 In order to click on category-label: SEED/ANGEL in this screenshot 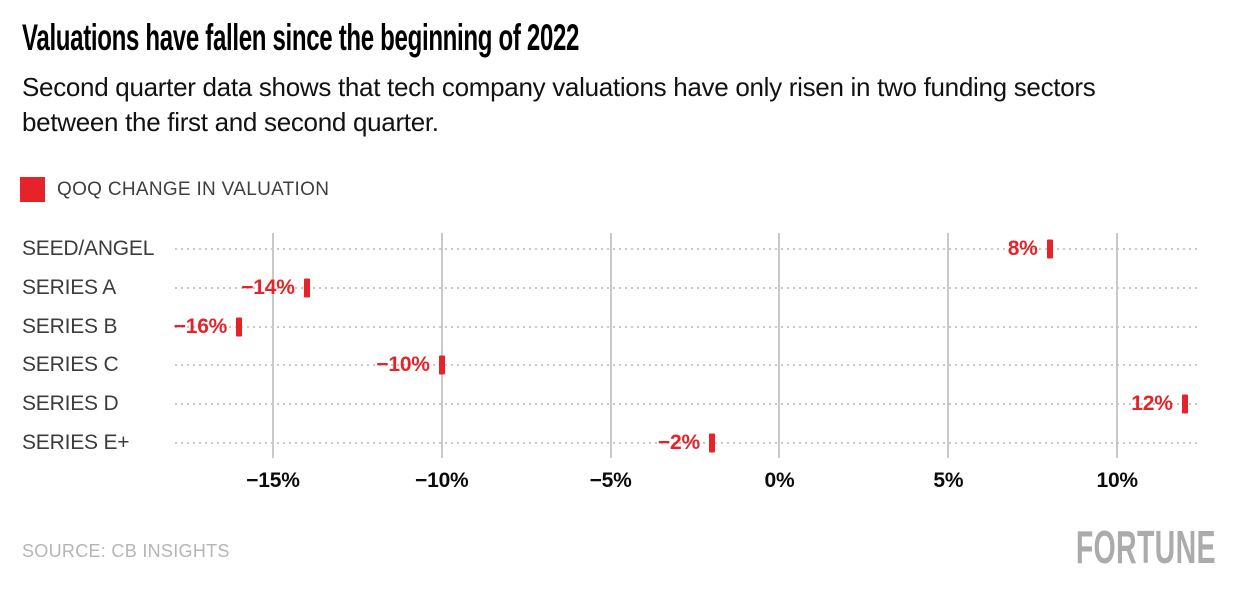, I will do `click(88, 249)`.